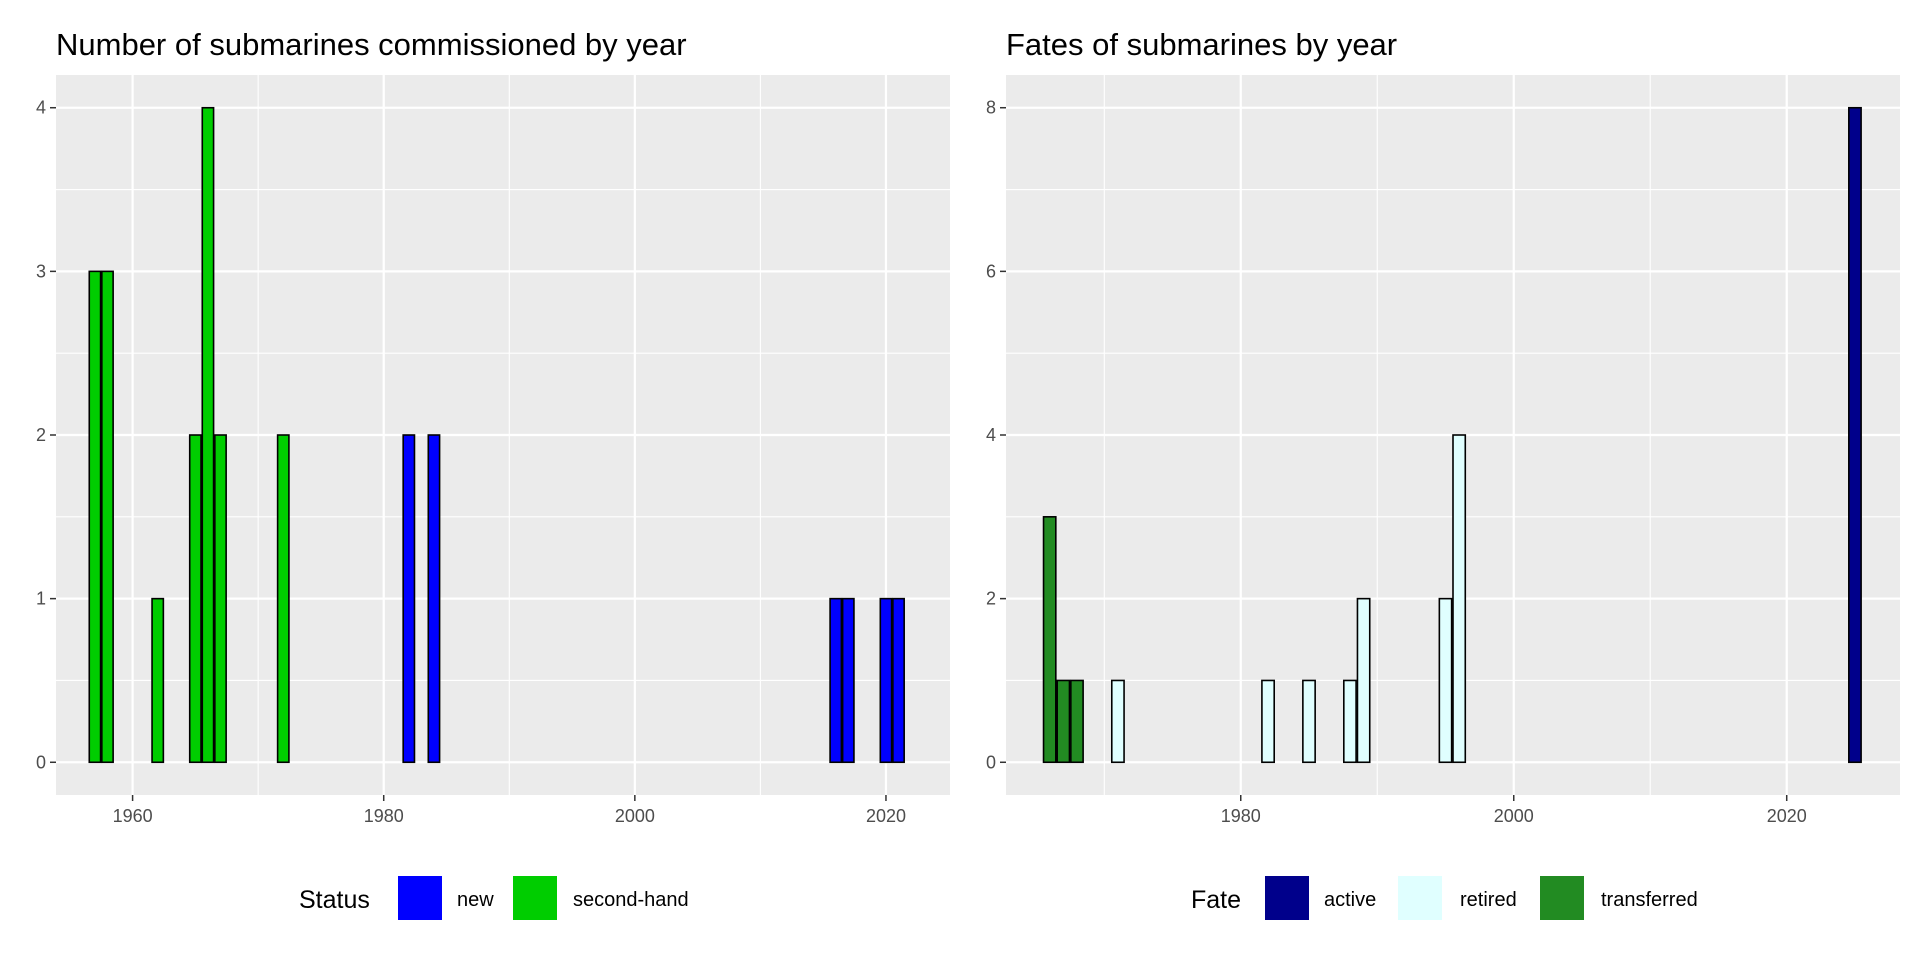  What do you see at coordinates (535, 898) in the screenshot?
I see `legend-key-second-hand` at bounding box center [535, 898].